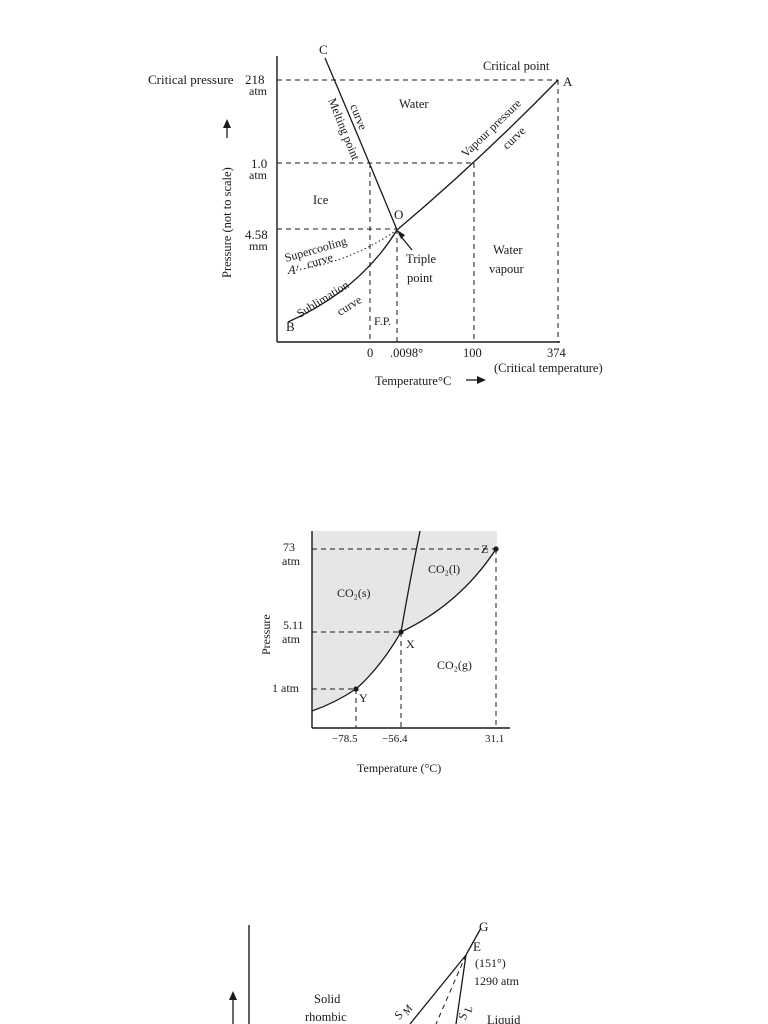 The width and height of the screenshot is (768, 1024). What do you see at coordinates (227, 222) in the screenshot?
I see `water-y-axis-label: Pressure (not to scale)` at bounding box center [227, 222].